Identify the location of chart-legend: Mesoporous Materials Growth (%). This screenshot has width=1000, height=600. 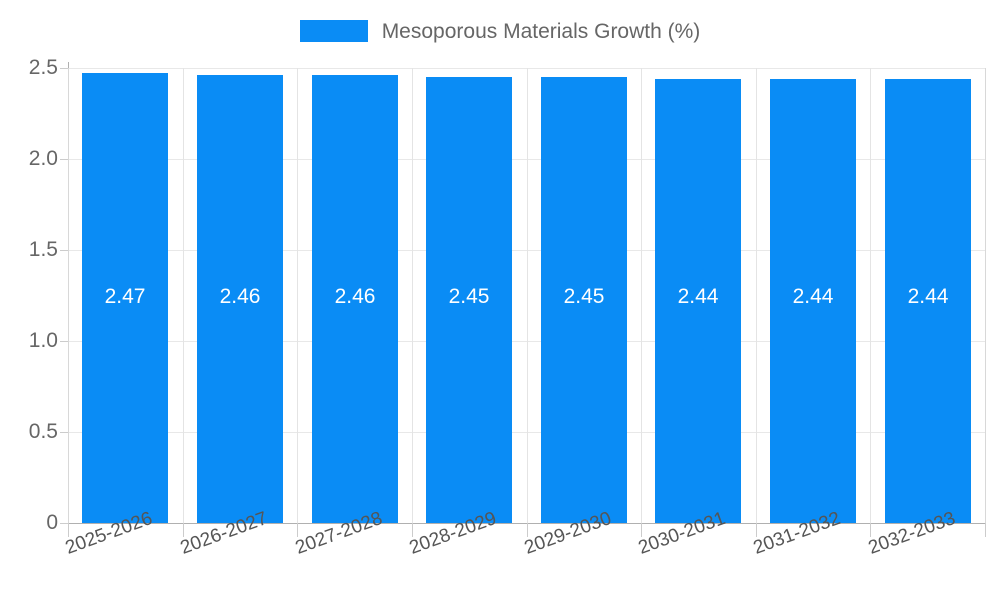
(500, 31).